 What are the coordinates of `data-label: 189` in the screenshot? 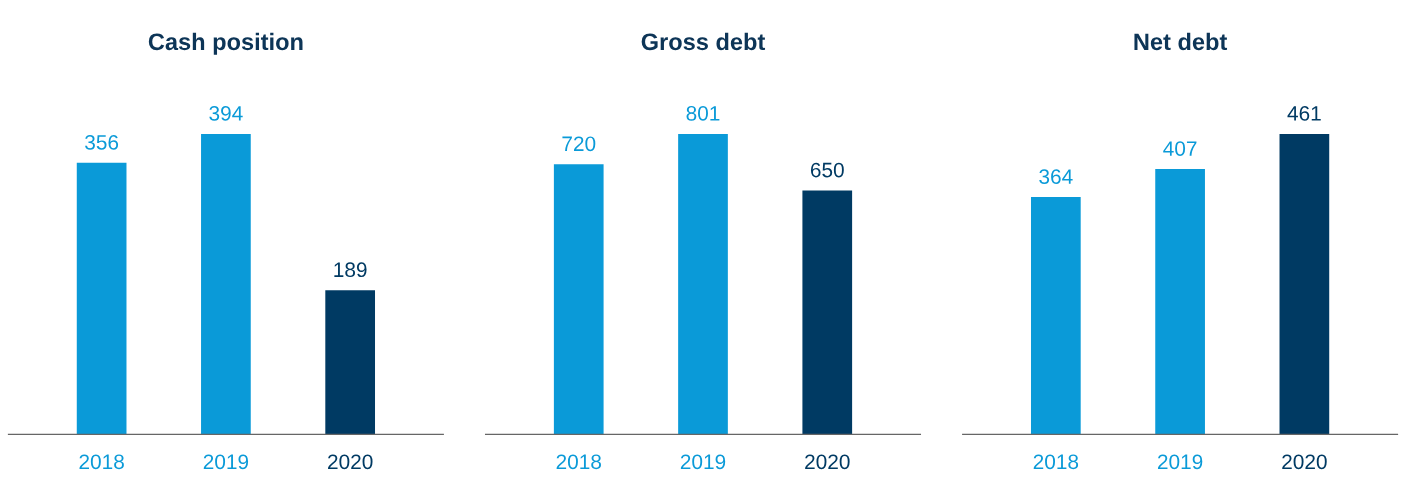 It's located at (350, 270).